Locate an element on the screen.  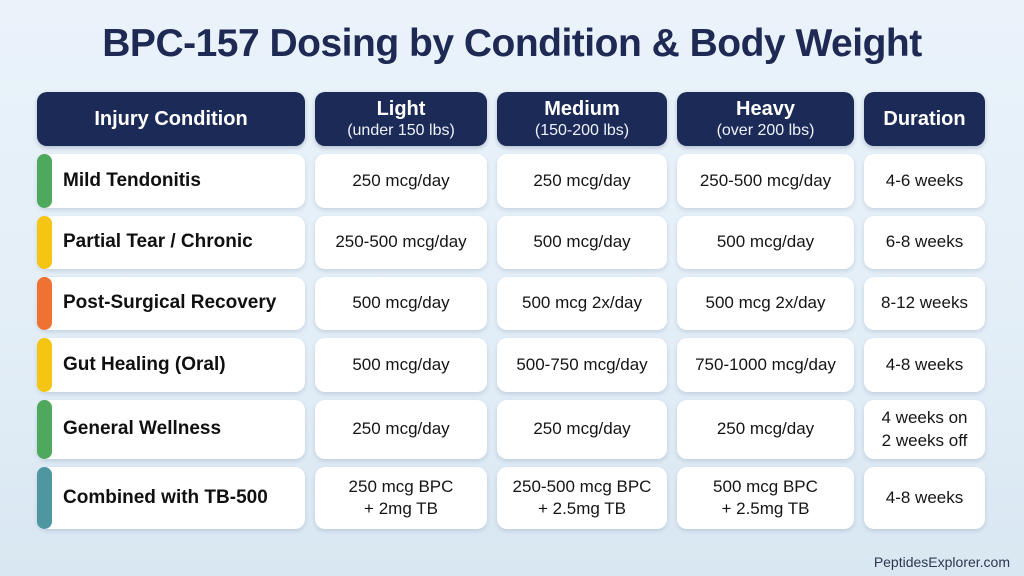
duration-cell: 8-12 weeks is located at coordinates (924, 303).